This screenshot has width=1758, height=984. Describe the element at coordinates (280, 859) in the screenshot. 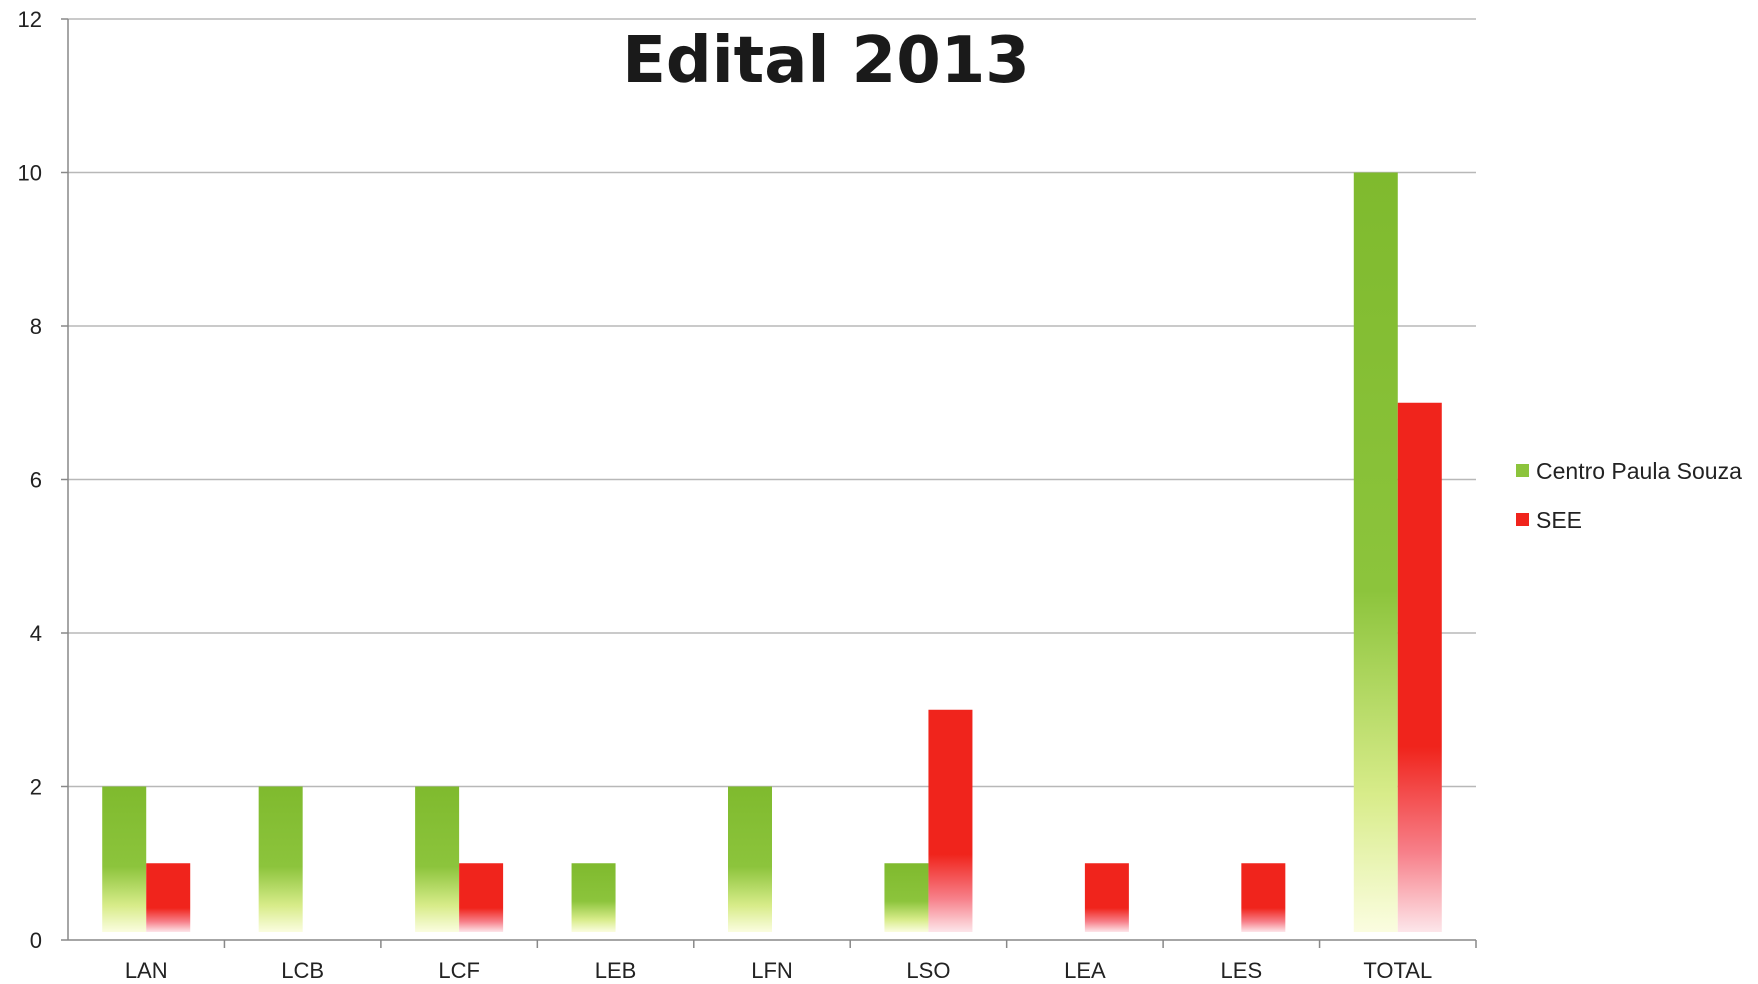

I see `bar-centro-paula-souza-lcb` at that location.